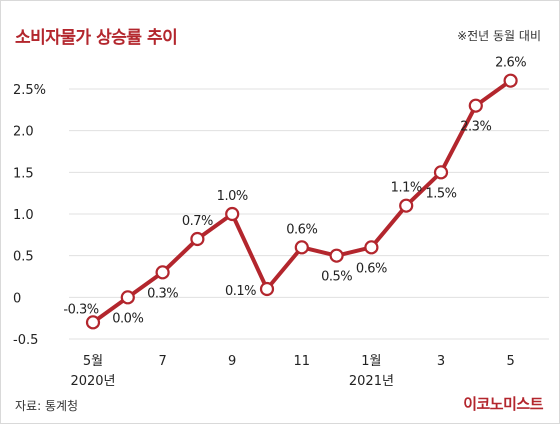 This screenshot has width=560, height=424. What do you see at coordinates (29, 90) in the screenshot?
I see `y-tick-label: 2.5%` at bounding box center [29, 90].